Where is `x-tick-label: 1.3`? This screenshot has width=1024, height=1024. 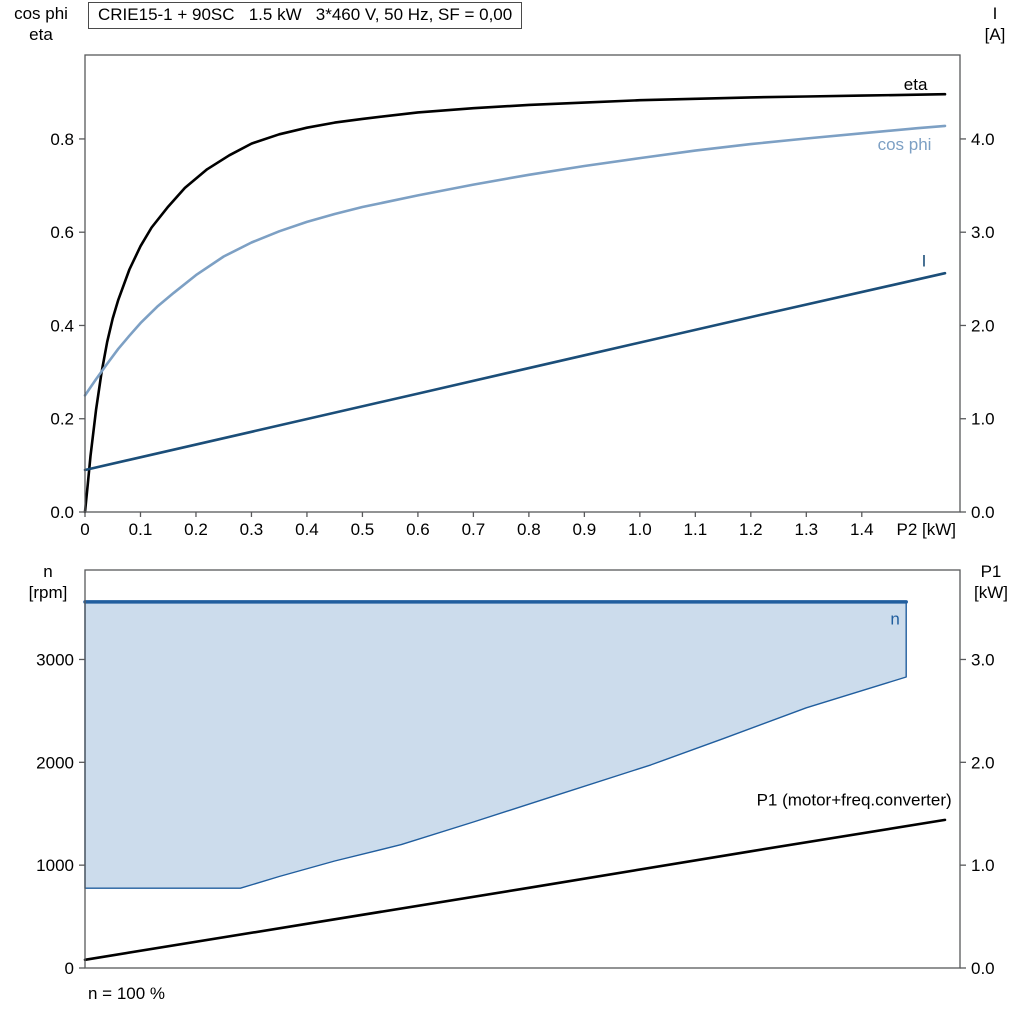
x-tick-label: 1.3 is located at coordinates (806, 529).